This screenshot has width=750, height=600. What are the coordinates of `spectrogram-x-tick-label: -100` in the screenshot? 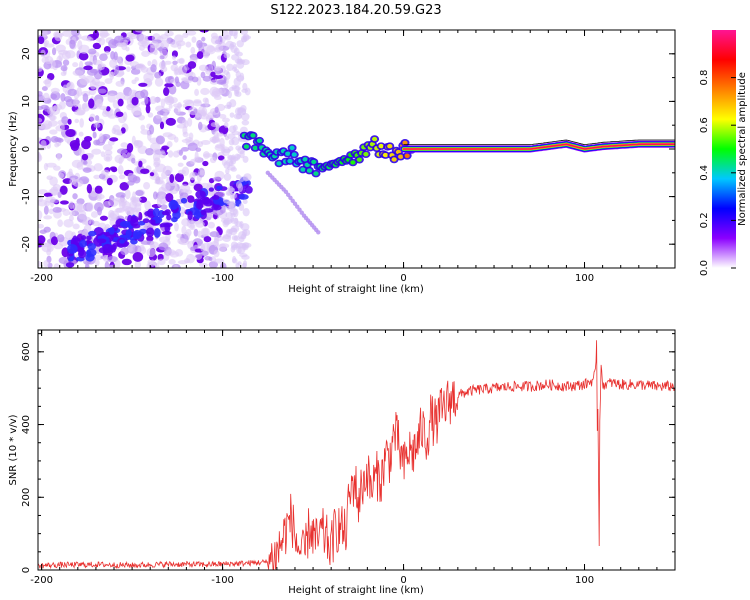 It's located at (222, 278).